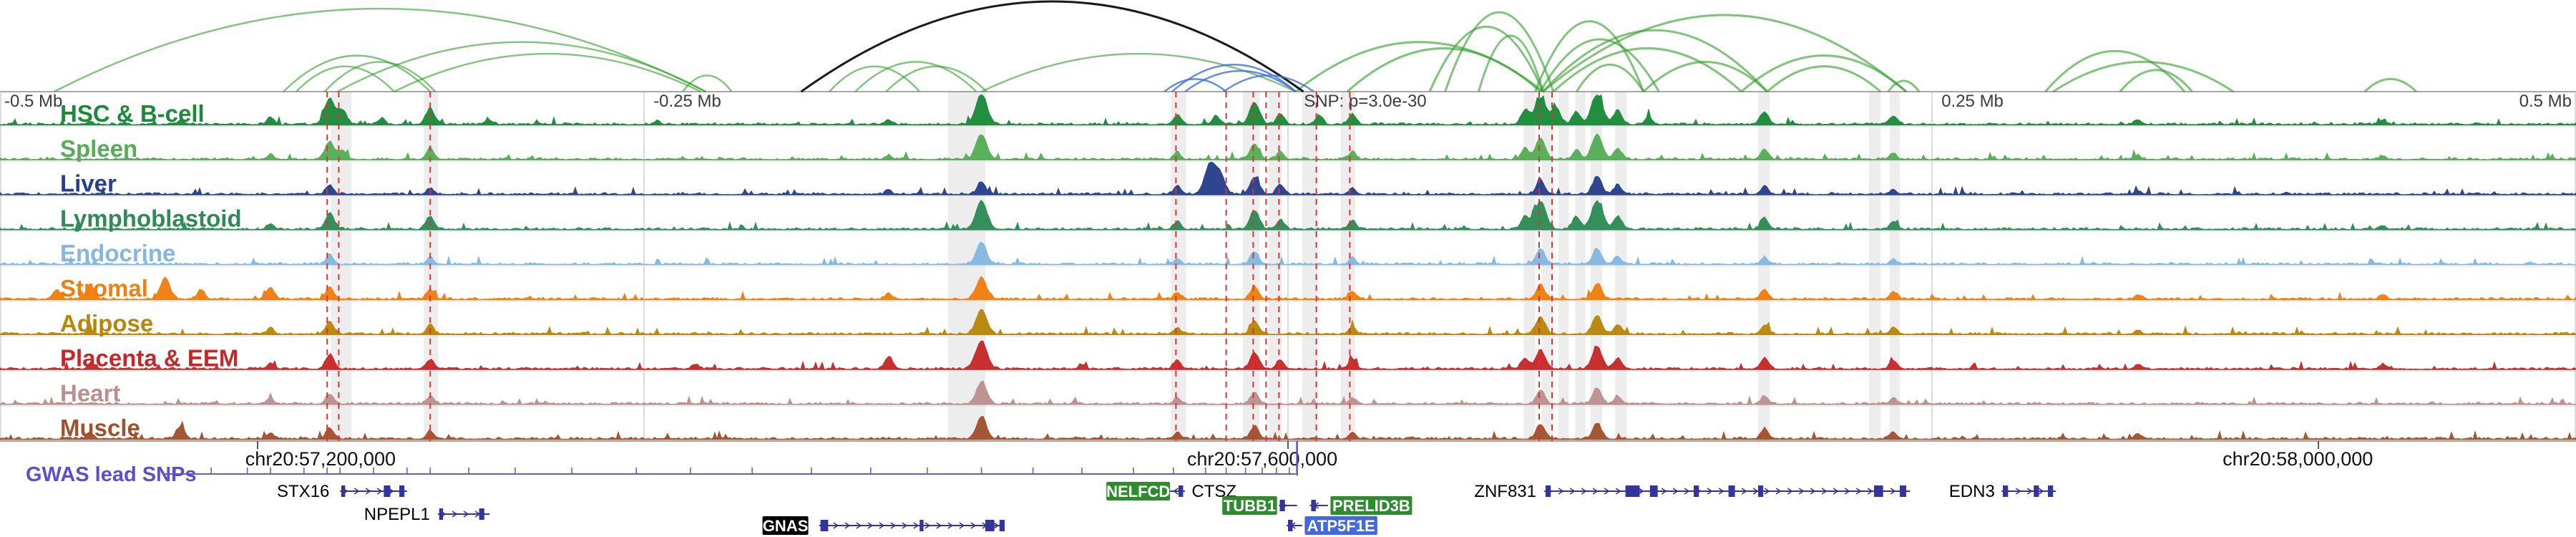 This screenshot has width=2576, height=537. I want to click on gene-label: STX16, so click(303, 491).